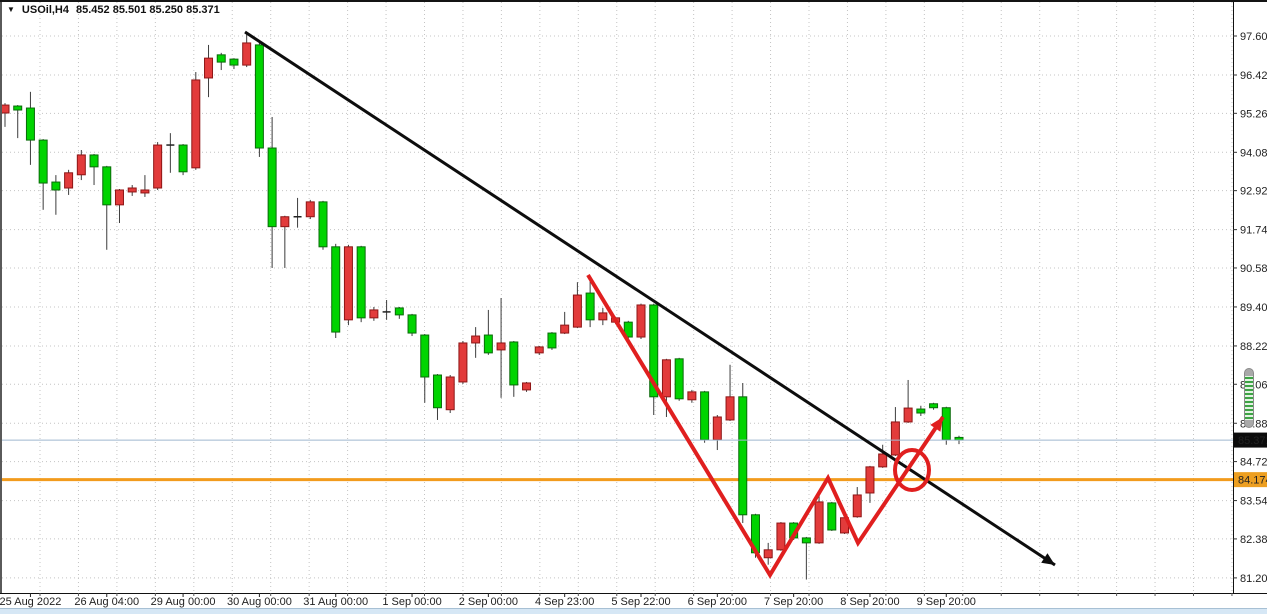 Image resolution: width=1267 pixels, height=614 pixels. I want to click on window-left-border, so click(1, 297).